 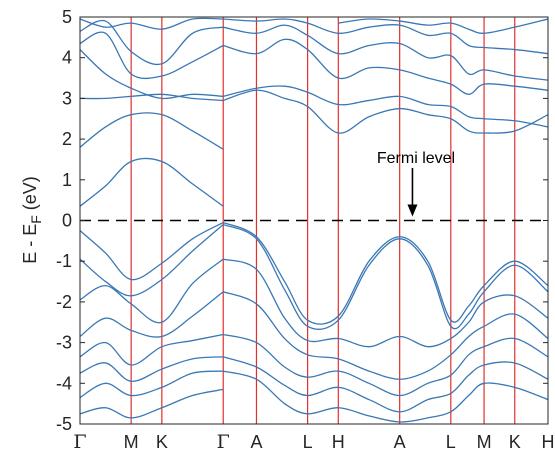 I want to click on y-tick-label-5: 0, so click(x=67, y=221).